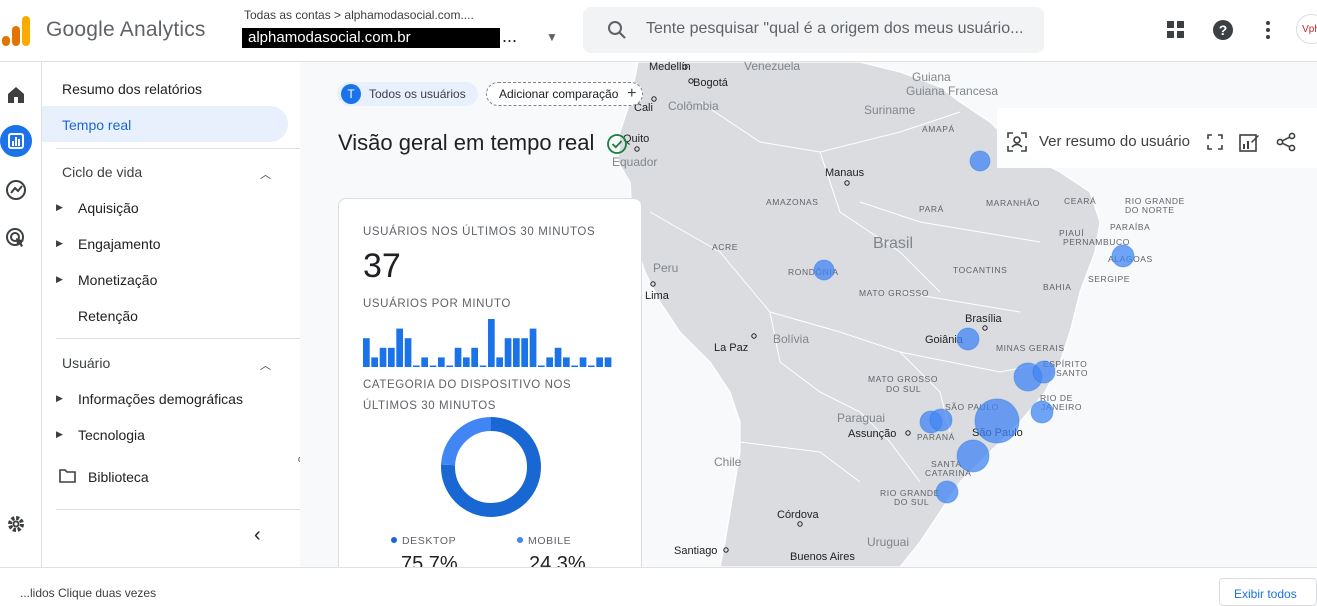 The image size is (1317, 606). What do you see at coordinates (374, 362) in the screenshot?
I see `bar-minute--29` at bounding box center [374, 362].